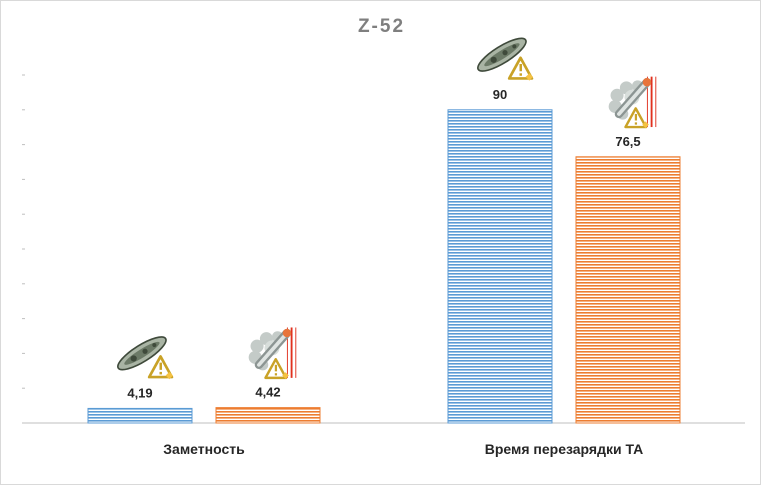 This screenshot has height=485, width=761. Describe the element at coordinates (204, 449) in the screenshot. I see `x-tick-label: Заметность` at that location.